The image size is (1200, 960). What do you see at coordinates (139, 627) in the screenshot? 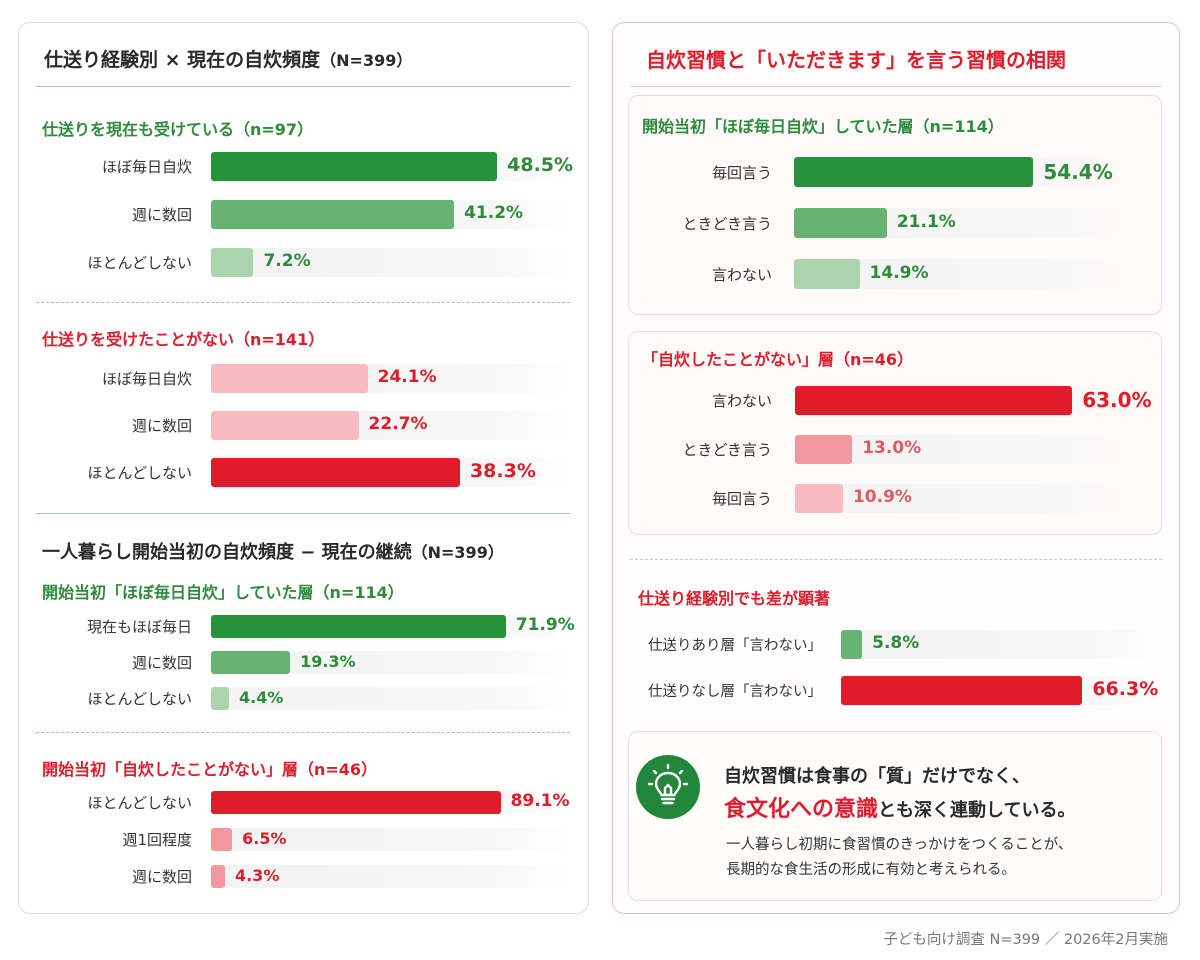
I see `bar-label: 現在もほぼ毎日` at bounding box center [139, 627].